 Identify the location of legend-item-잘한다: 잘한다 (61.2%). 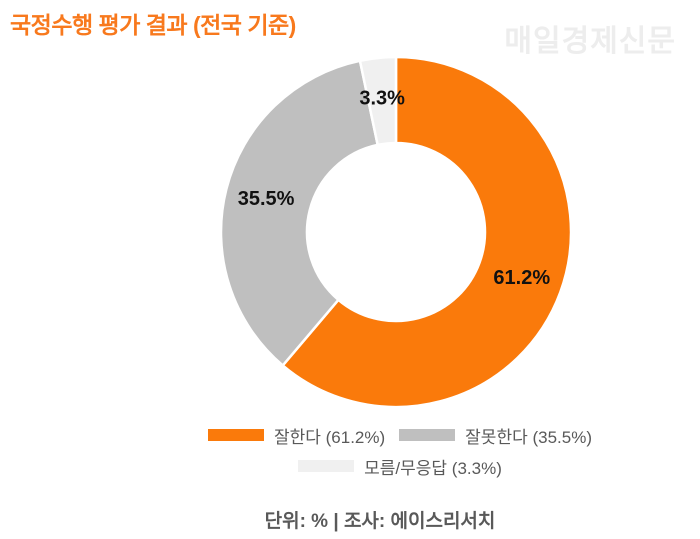
(296, 435).